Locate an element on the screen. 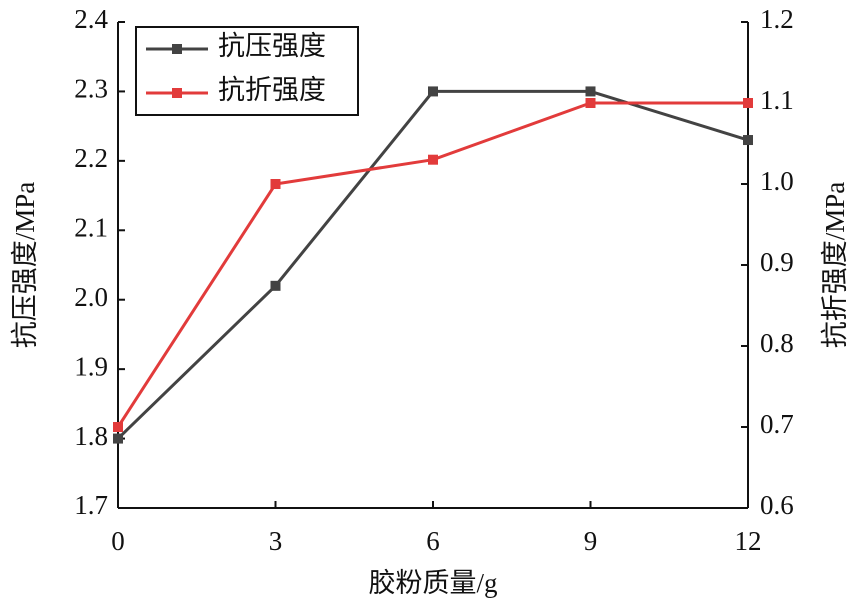 The image size is (862, 611). y2-tick-label: 0.7 is located at coordinates (777, 424).